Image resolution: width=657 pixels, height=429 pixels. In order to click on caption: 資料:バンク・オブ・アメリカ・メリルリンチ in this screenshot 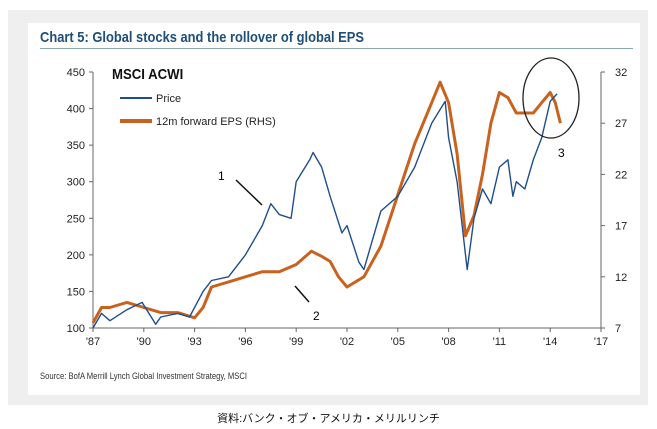, I will do `click(328, 419)`.